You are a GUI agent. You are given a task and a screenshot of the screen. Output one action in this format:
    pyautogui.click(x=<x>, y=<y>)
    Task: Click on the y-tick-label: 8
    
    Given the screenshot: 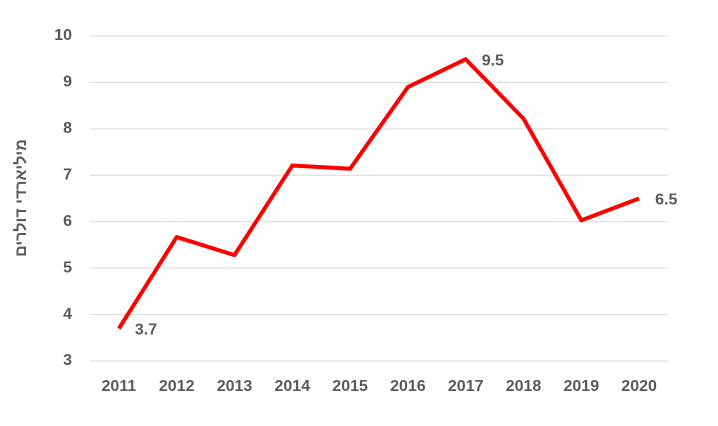 What is the action you would take?
    pyautogui.click(x=67, y=128)
    